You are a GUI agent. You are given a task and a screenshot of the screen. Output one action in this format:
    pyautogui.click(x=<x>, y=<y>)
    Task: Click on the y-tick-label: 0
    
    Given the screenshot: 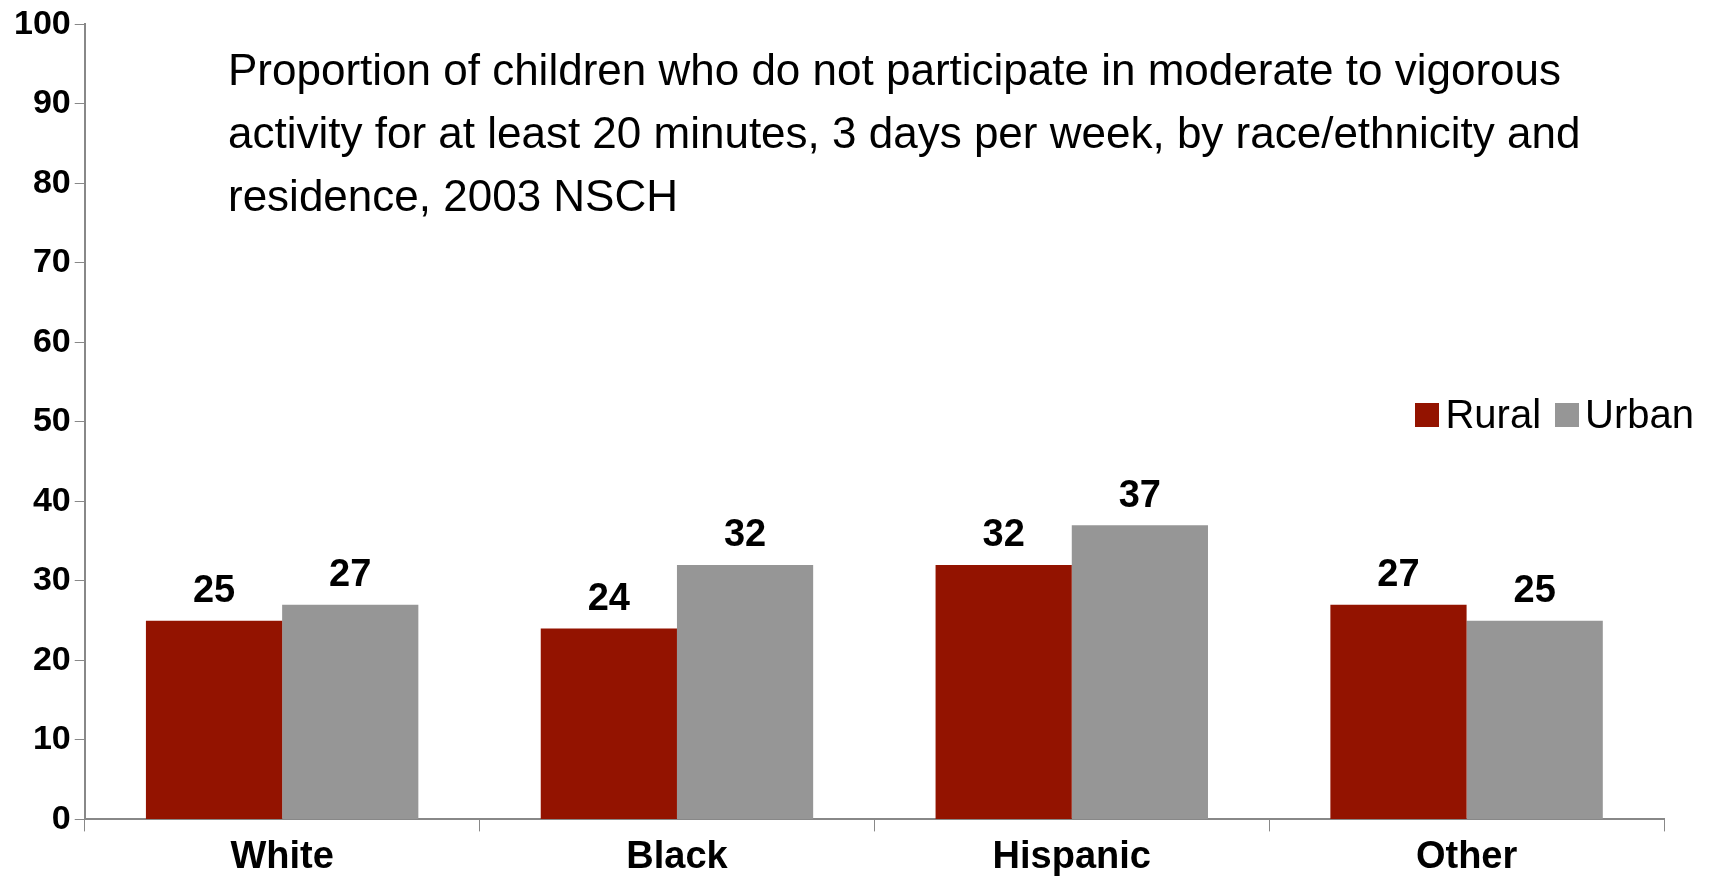 What is the action you would take?
    pyautogui.click(x=61, y=816)
    